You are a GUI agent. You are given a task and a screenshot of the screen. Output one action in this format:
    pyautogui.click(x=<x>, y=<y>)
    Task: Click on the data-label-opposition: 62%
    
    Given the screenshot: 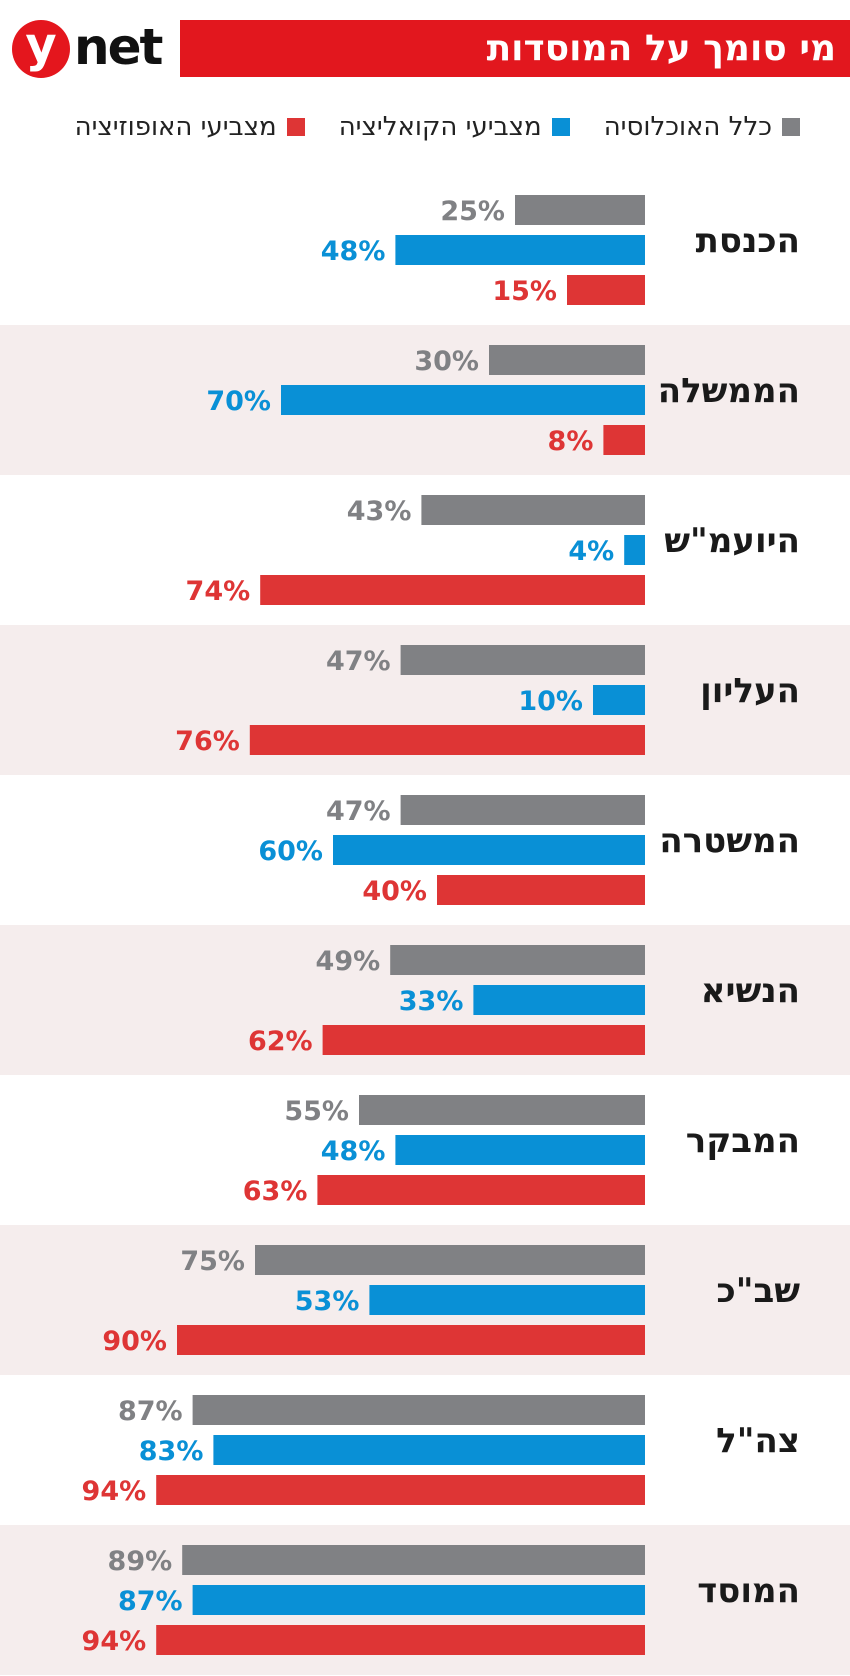 What is the action you would take?
    pyautogui.click(x=280, y=1041)
    